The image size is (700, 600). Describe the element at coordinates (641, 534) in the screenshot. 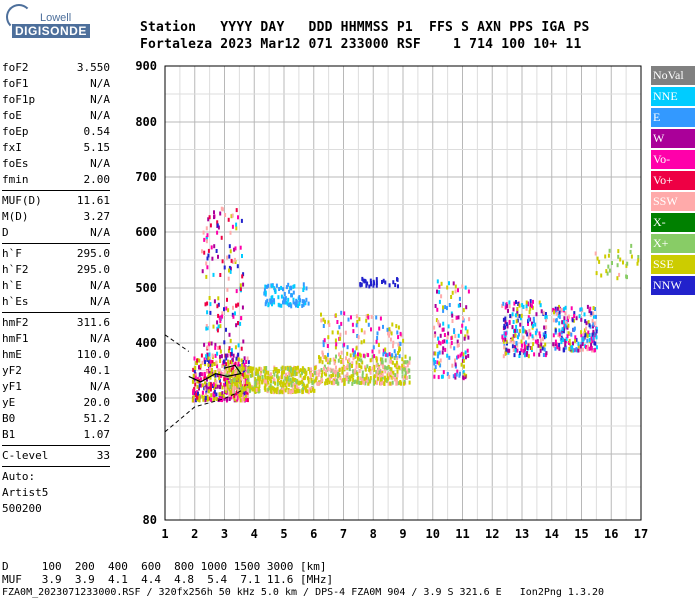

I see `x-tick-label: 17` at that location.